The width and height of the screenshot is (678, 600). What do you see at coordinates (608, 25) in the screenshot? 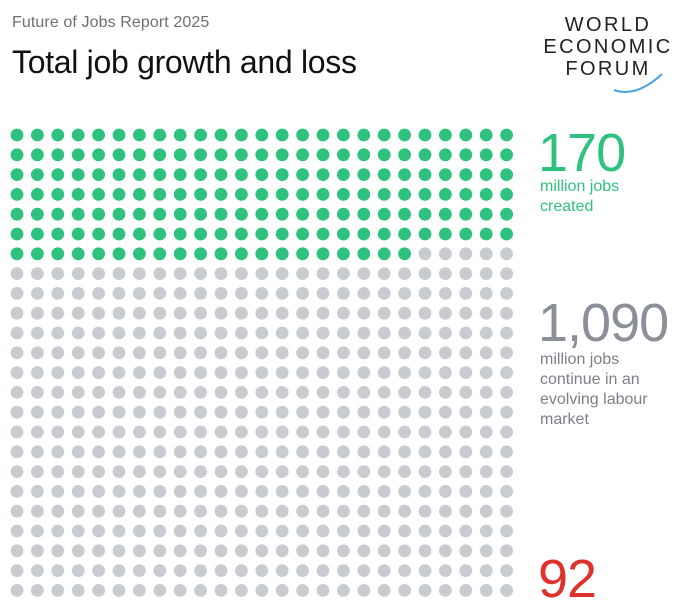
I see `logo-word-world: WORLD` at bounding box center [608, 25].